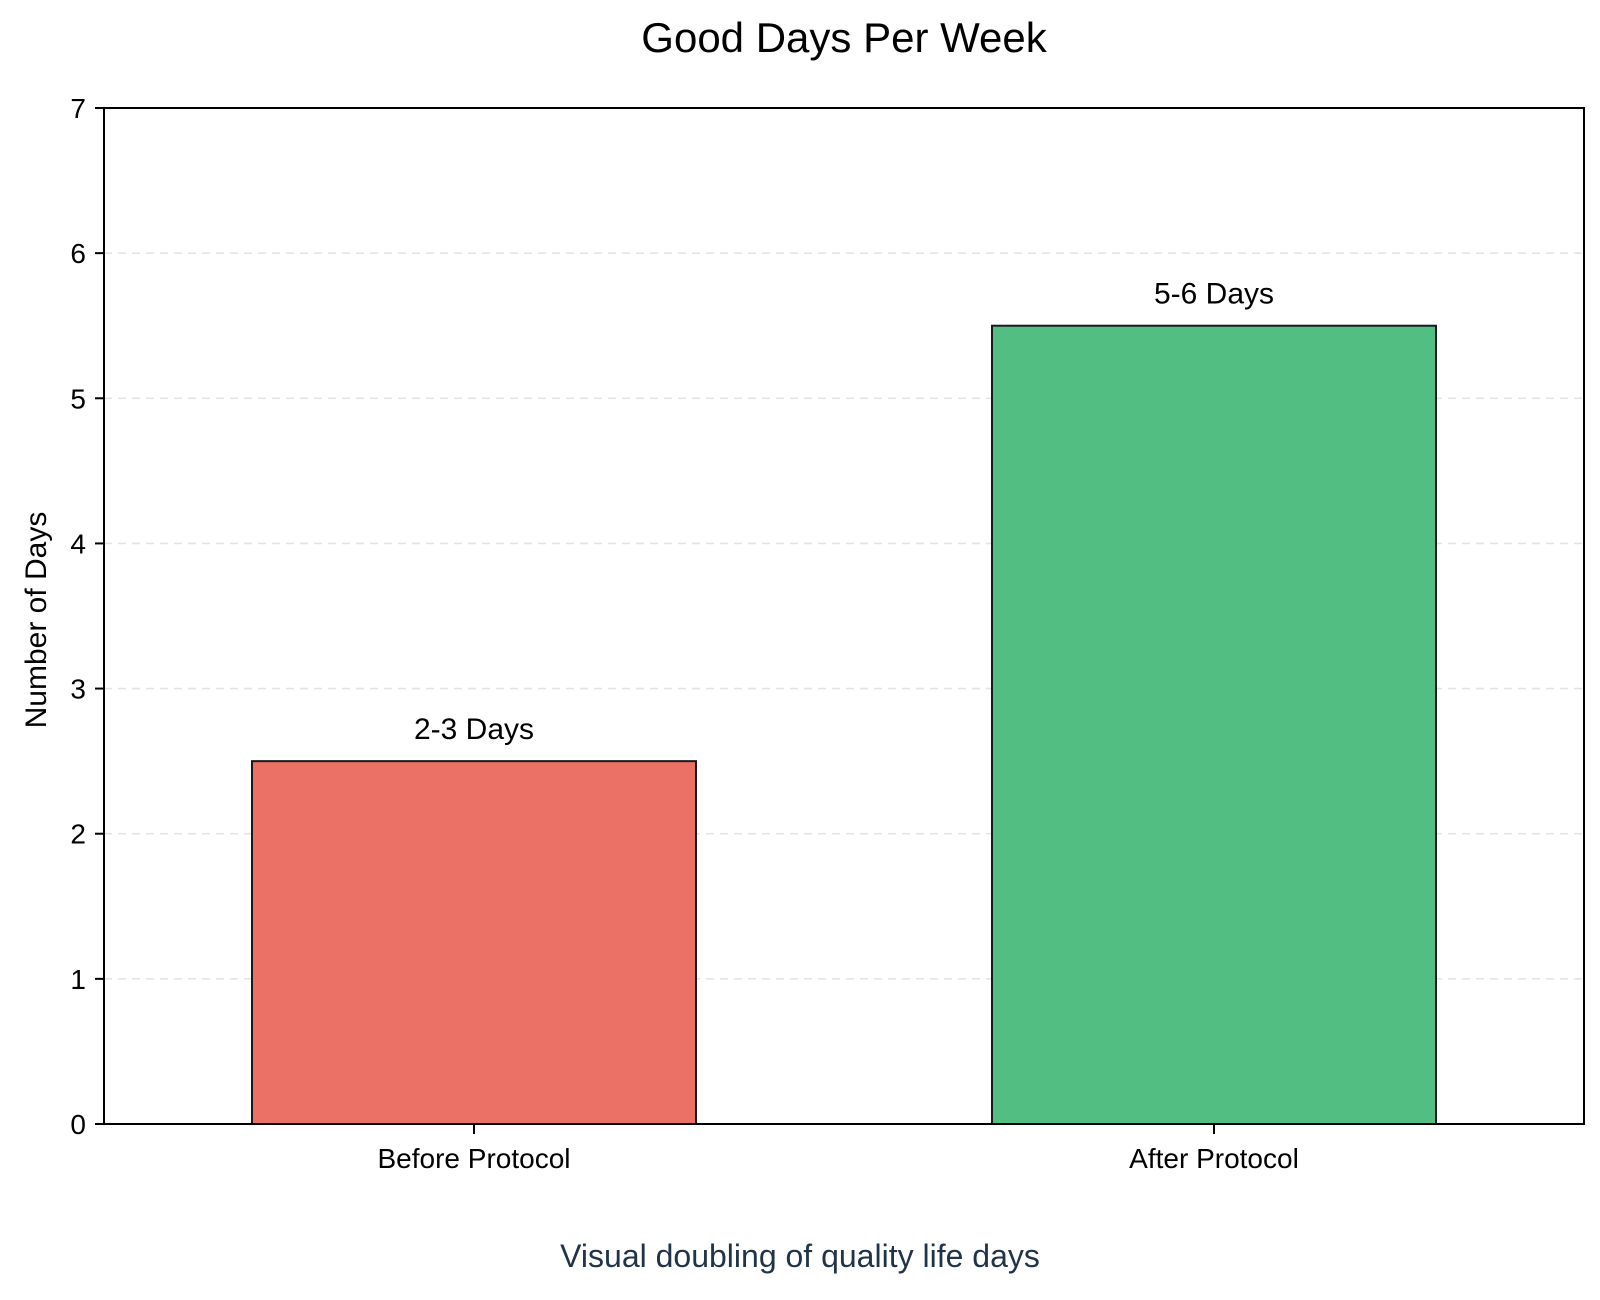 This screenshot has width=1600, height=1300. Describe the element at coordinates (78, 1124) in the screenshot. I see `y-tick-label: 0` at that location.